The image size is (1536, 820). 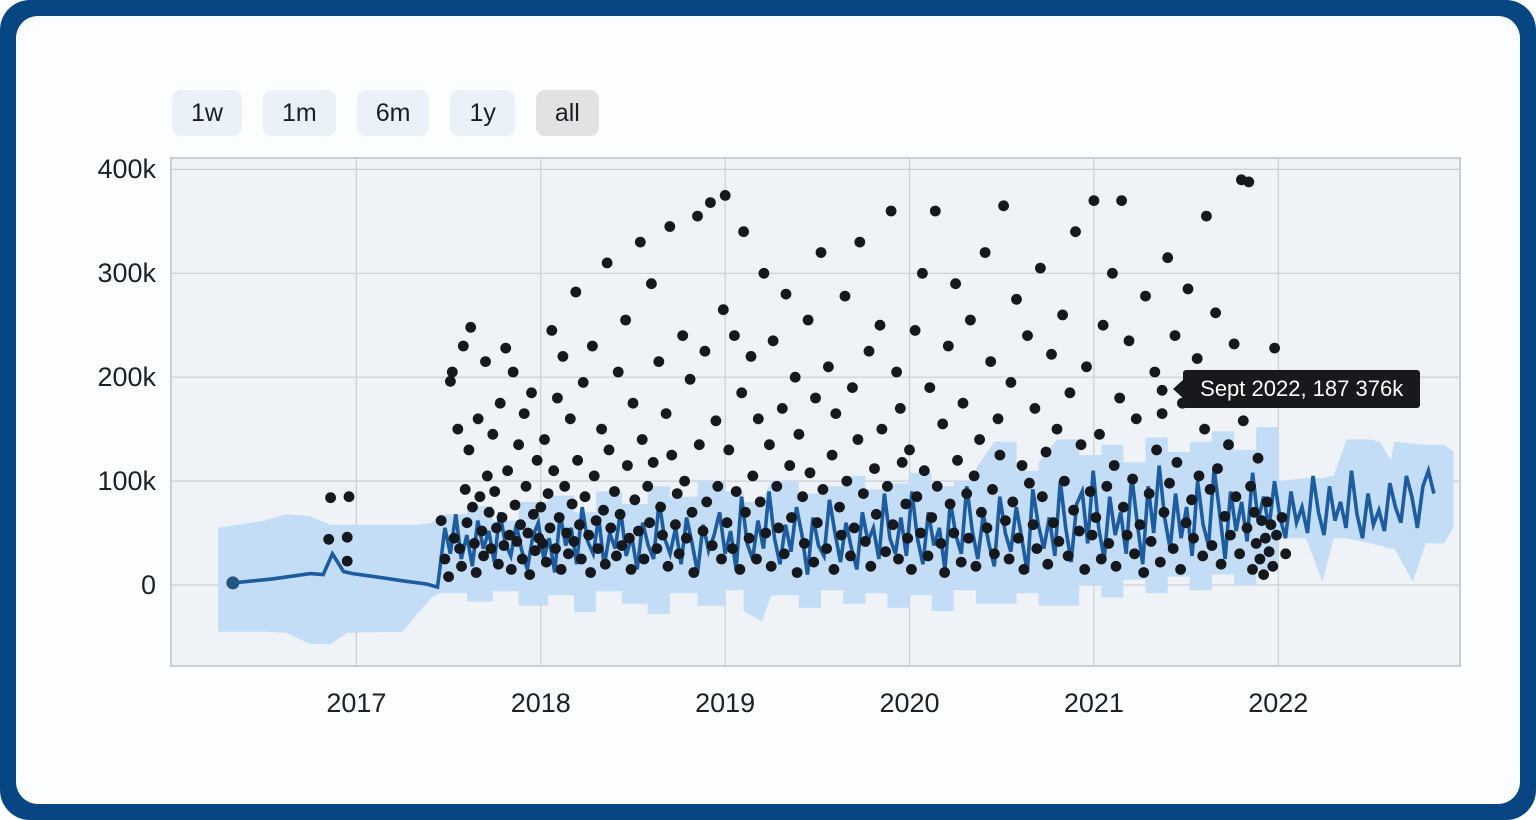 I want to click on y-tick-label: 100k, so click(x=126, y=481).